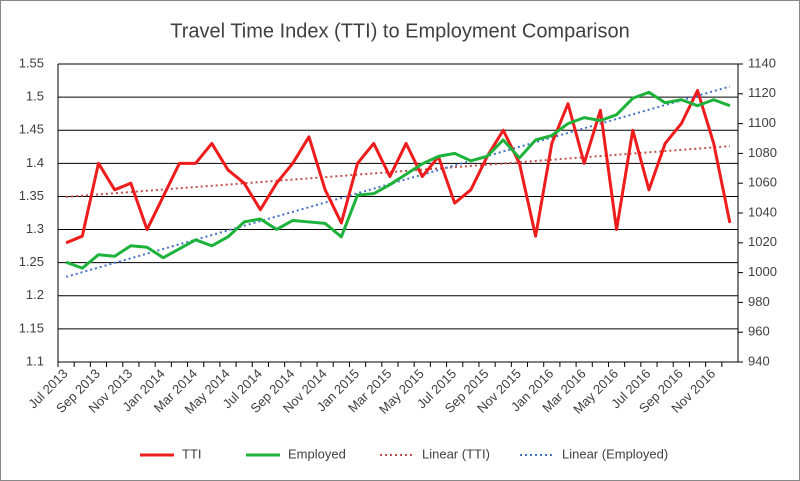 The height and width of the screenshot is (481, 800). I want to click on y-tick-label: 1.3, so click(35, 228).